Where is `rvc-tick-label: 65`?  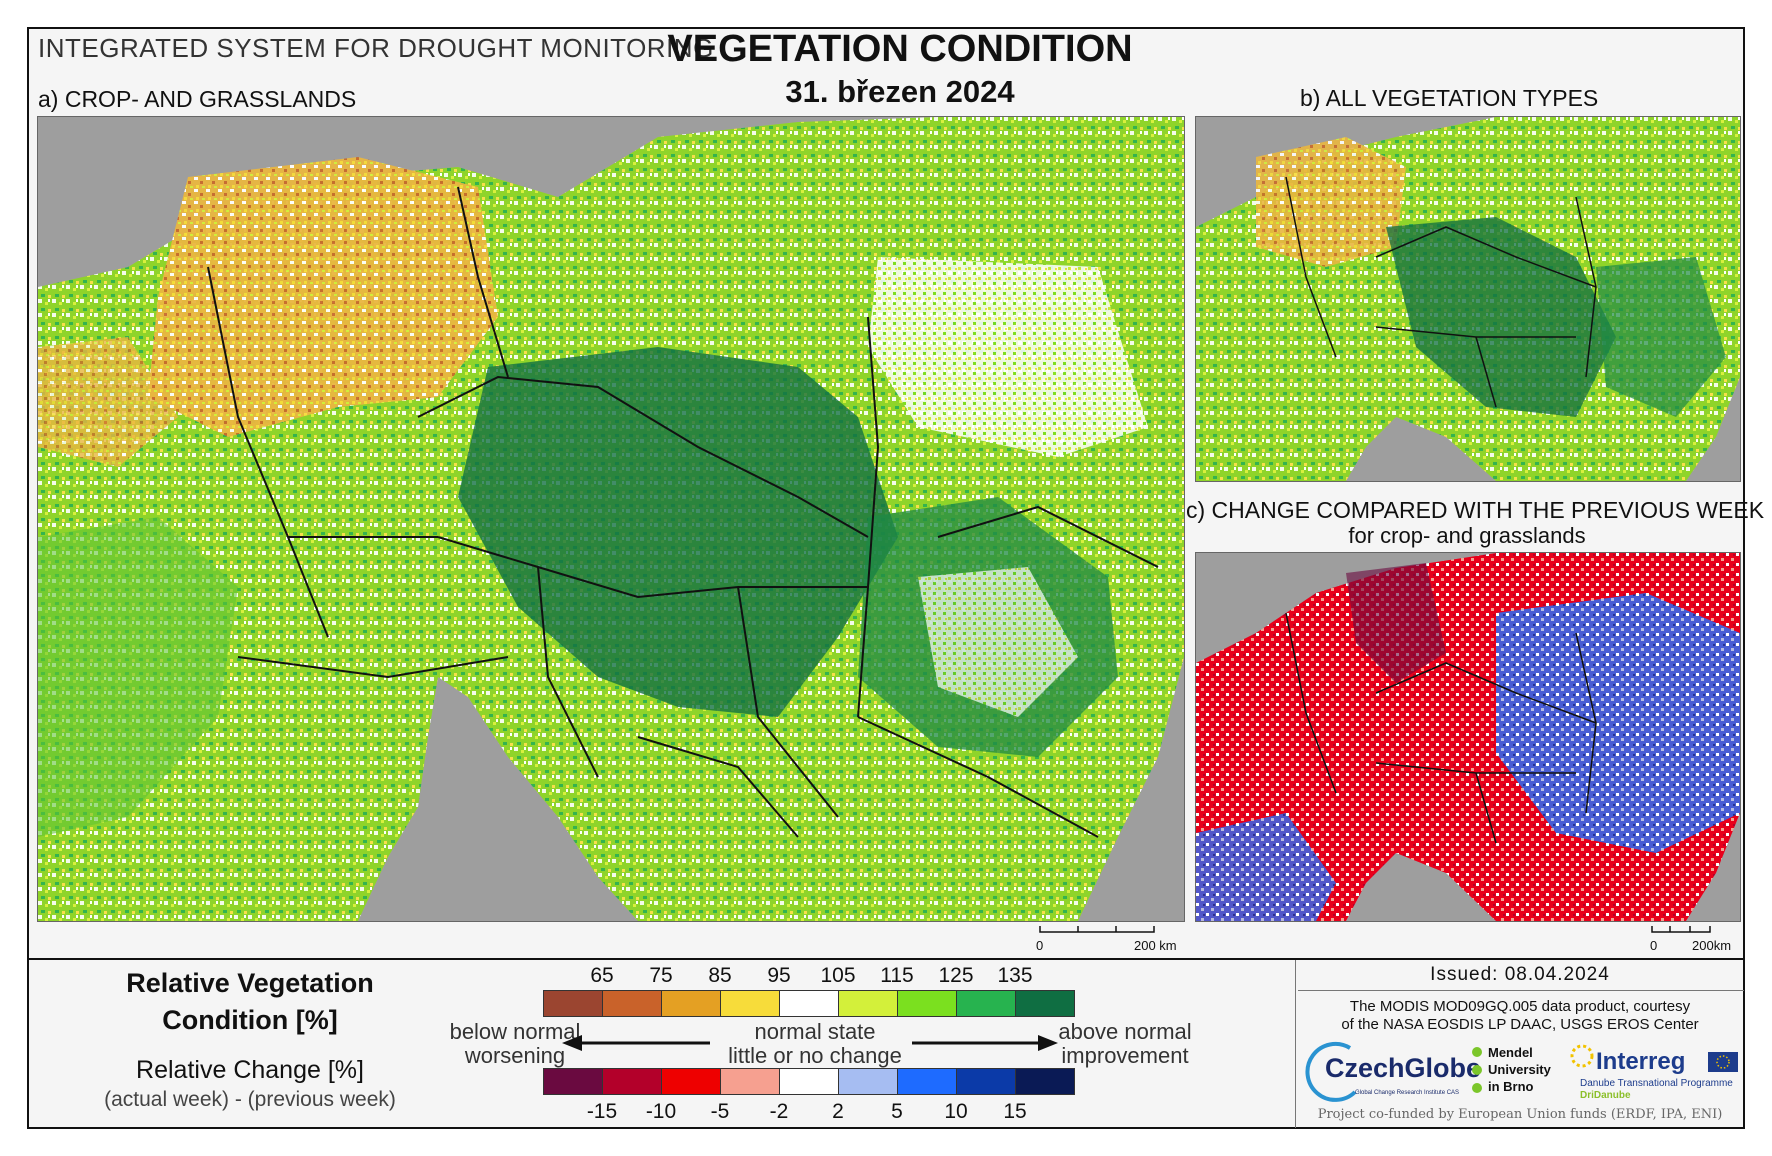
rvc-tick-label: 65 is located at coordinates (602, 975).